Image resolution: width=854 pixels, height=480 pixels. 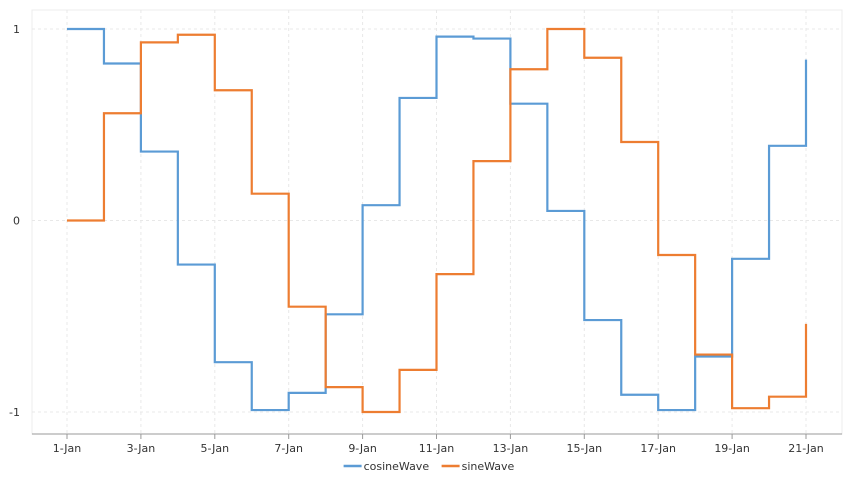 What do you see at coordinates (16, 221) in the screenshot?
I see `y-tick-label: 0` at bounding box center [16, 221].